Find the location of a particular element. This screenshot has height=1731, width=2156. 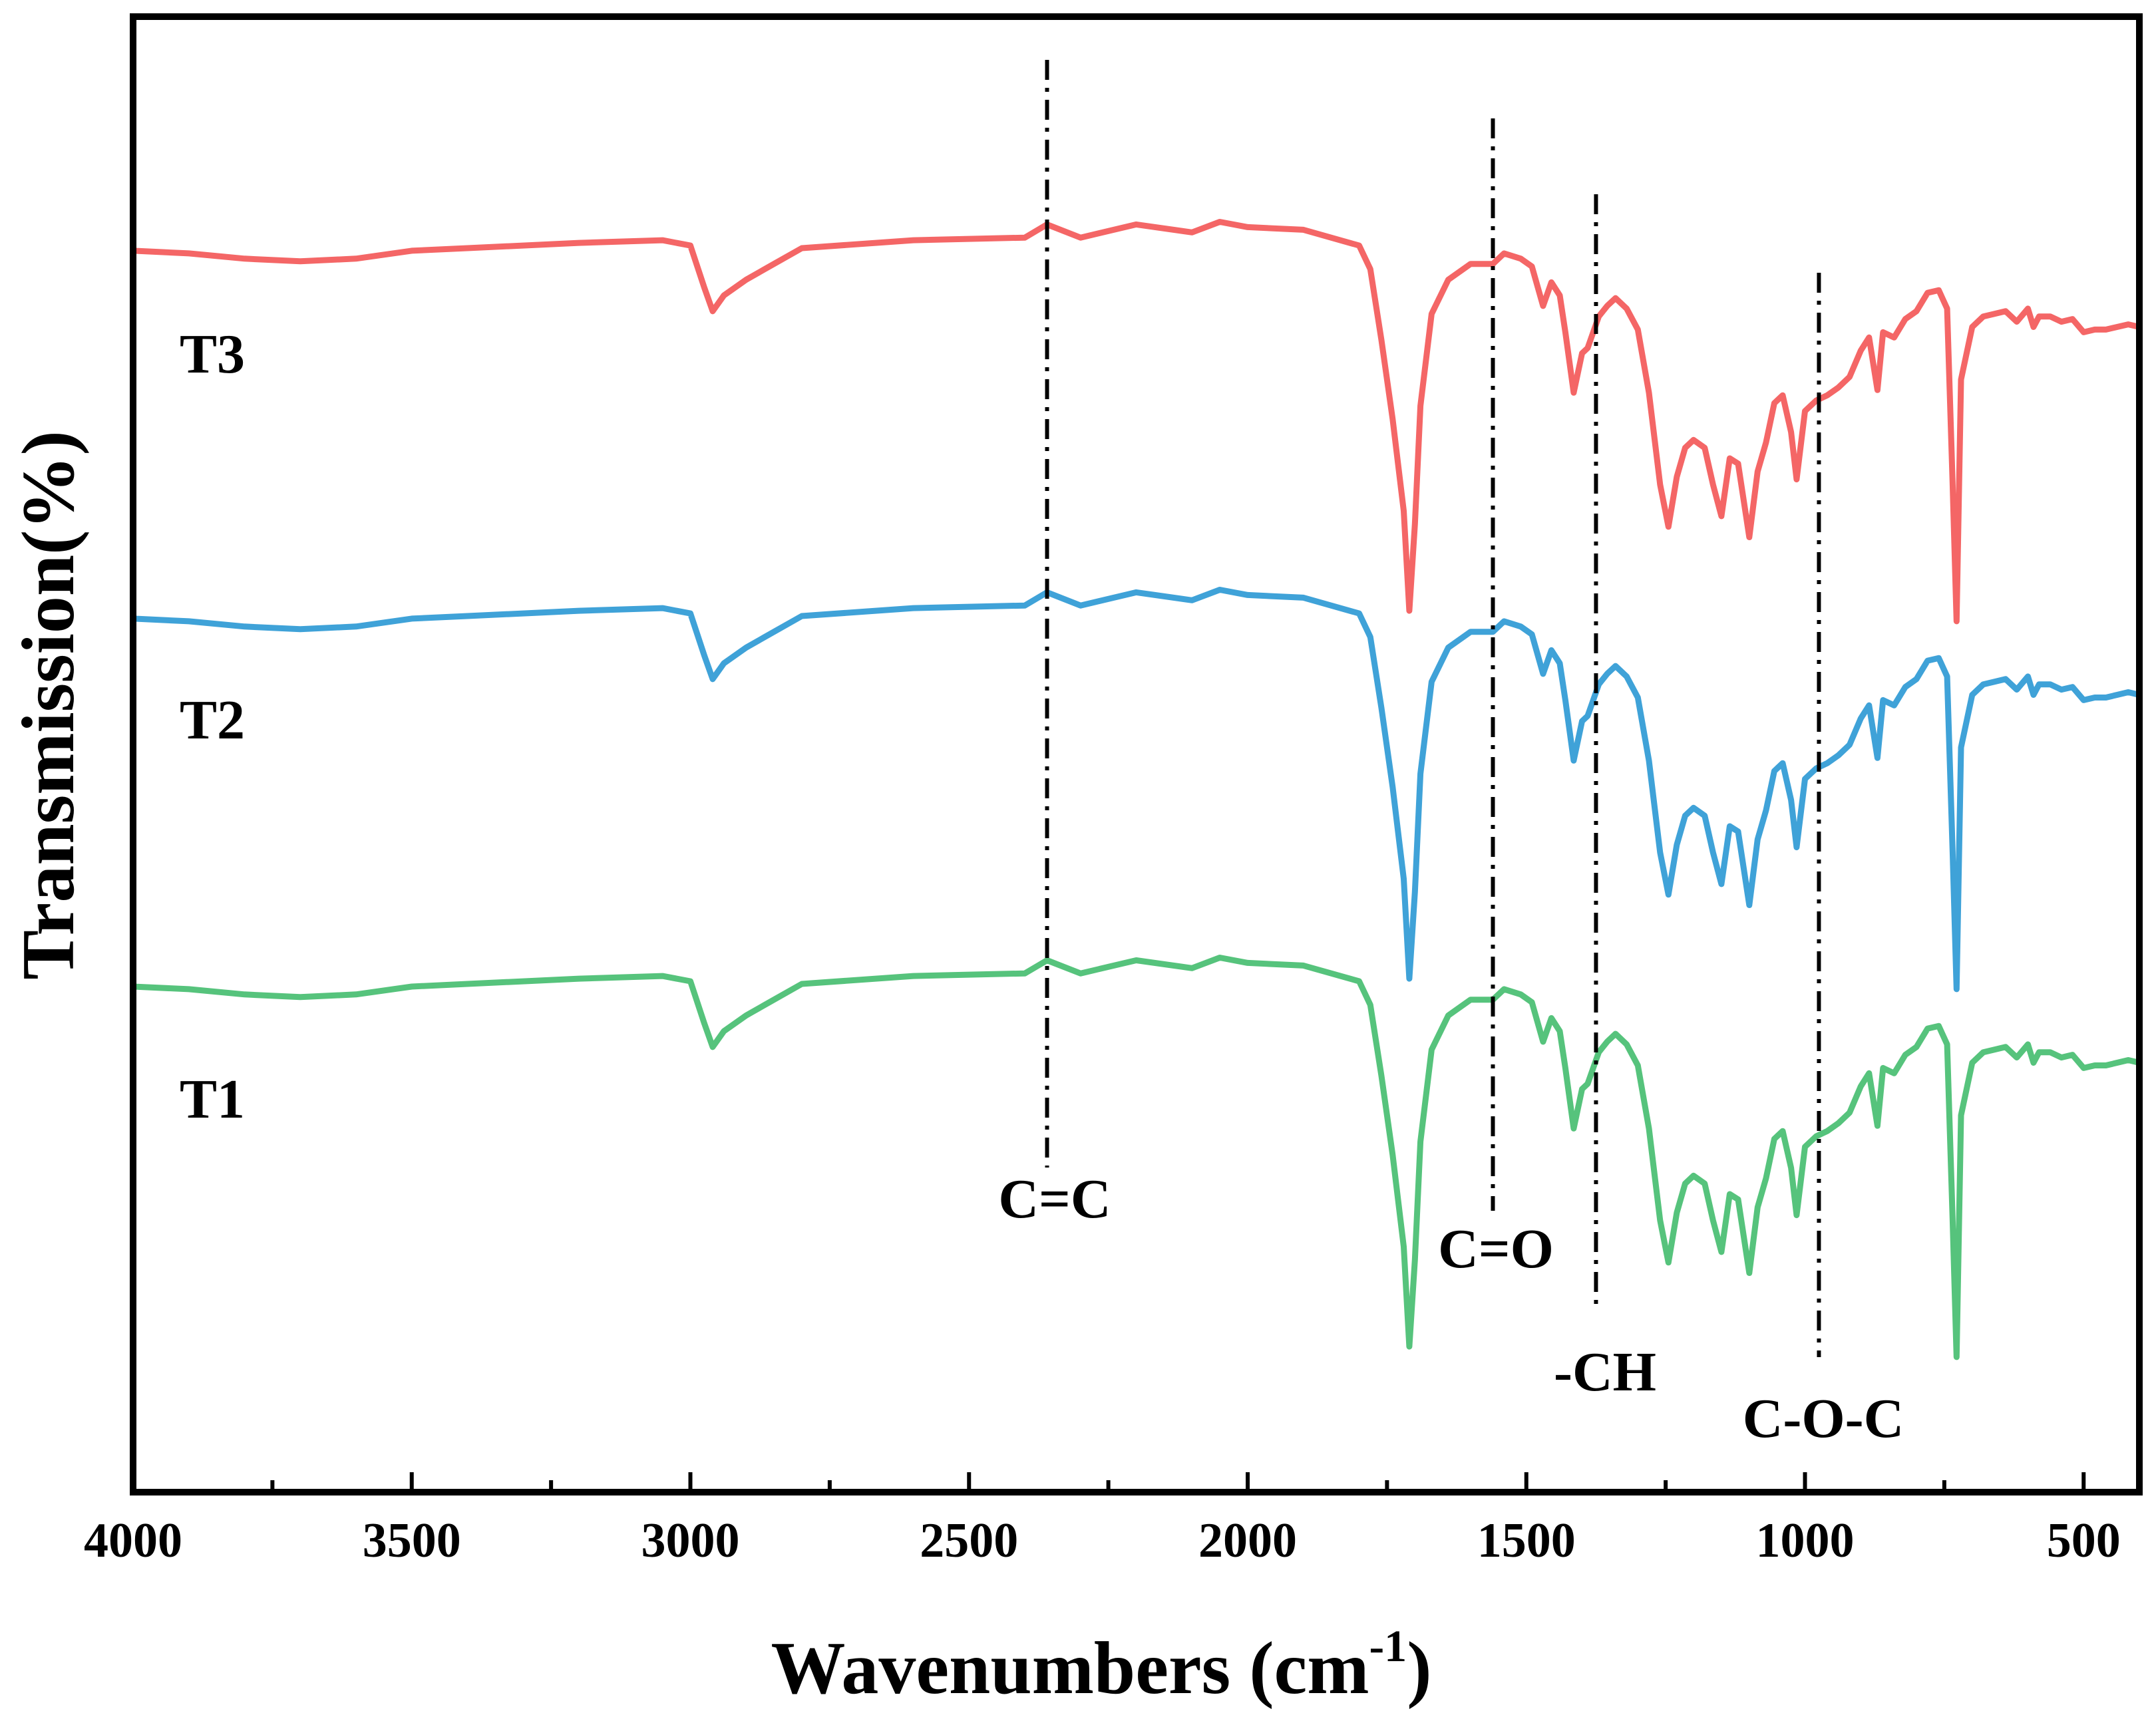

x-axis-title-close: ) is located at coordinates (1419, 1668).